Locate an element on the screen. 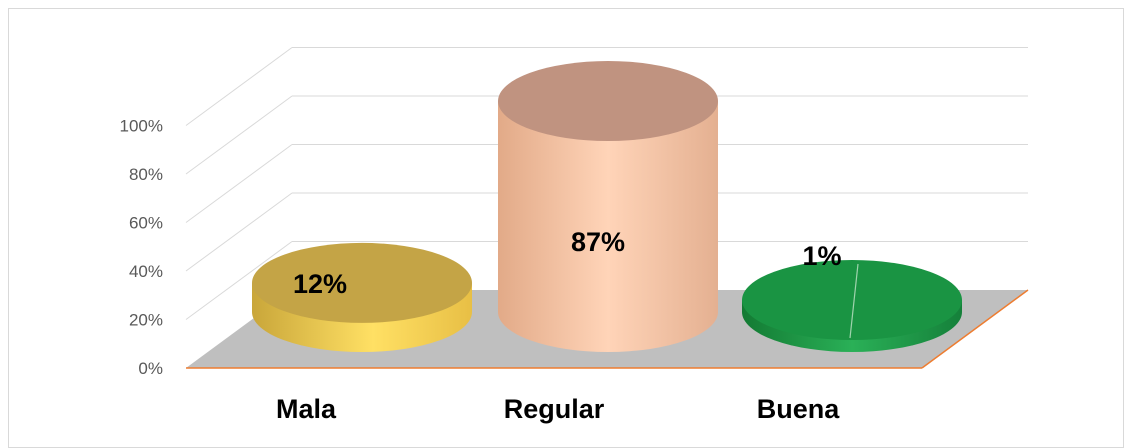 Image resolution: width=1131 pixels, height=448 pixels. x-category-label: Regular is located at coordinates (554, 409).